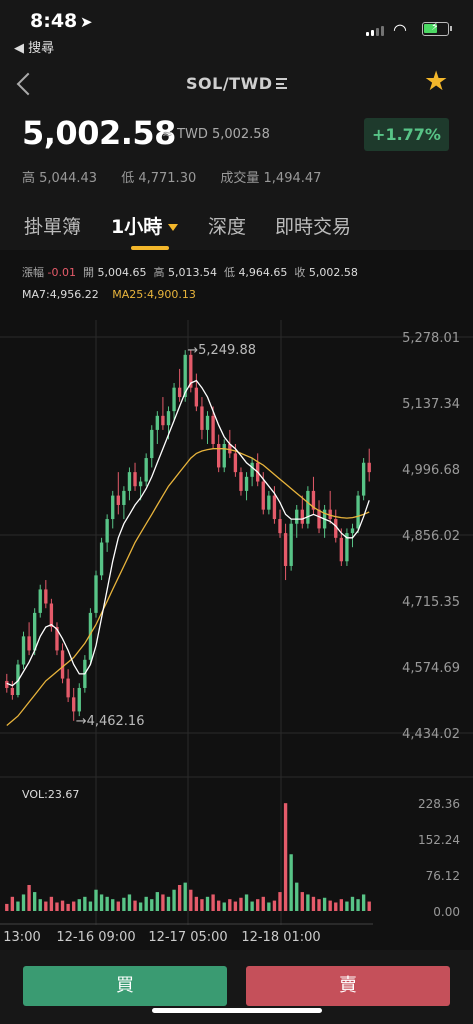  I want to click on high-value: 5,044.43, so click(68, 178).